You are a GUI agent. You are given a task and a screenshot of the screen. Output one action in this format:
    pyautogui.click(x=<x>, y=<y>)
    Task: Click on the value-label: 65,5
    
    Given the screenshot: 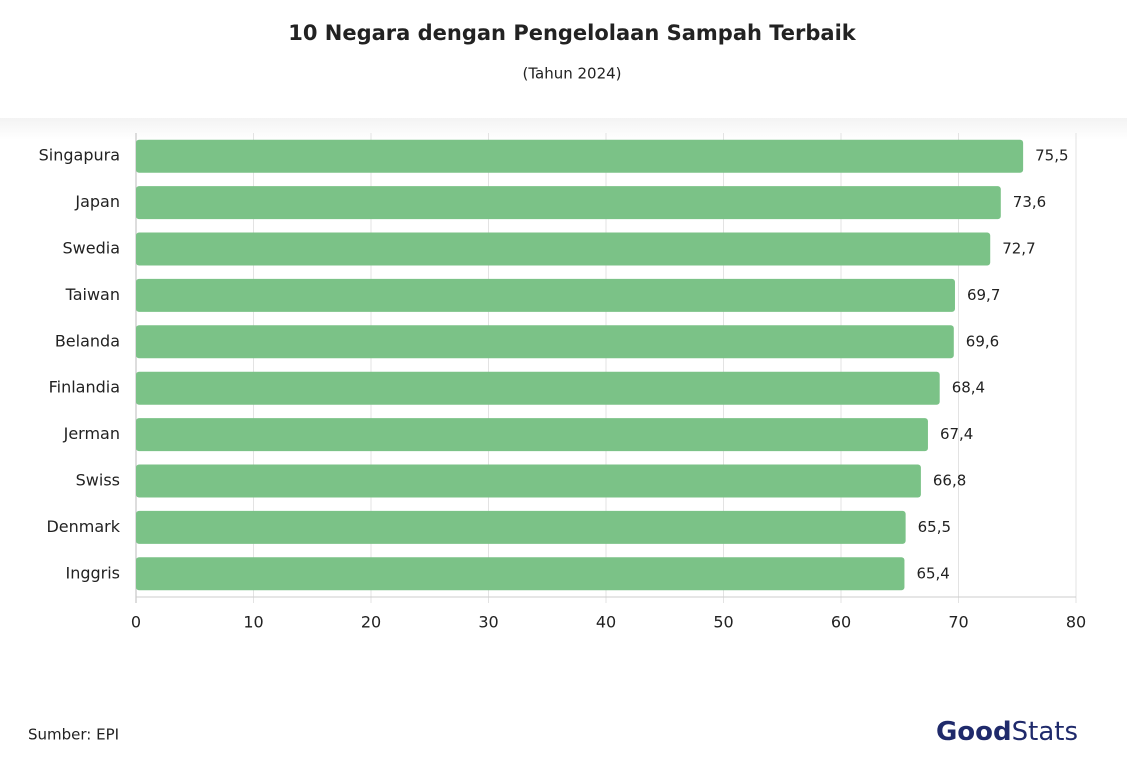 What is the action you would take?
    pyautogui.click(x=934, y=527)
    